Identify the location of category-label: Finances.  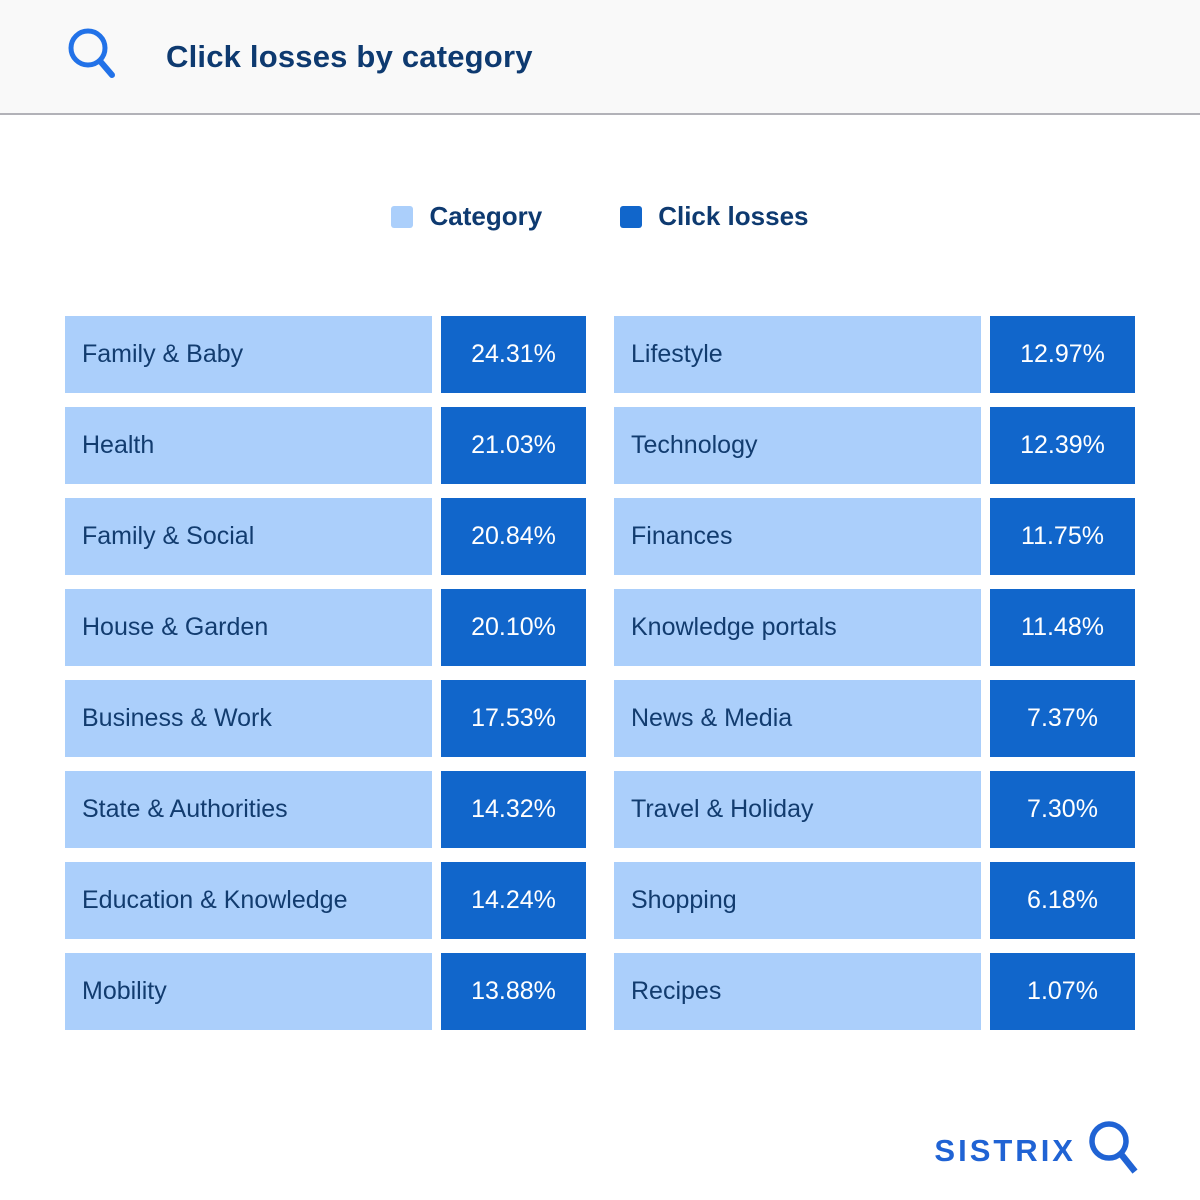
(797, 536).